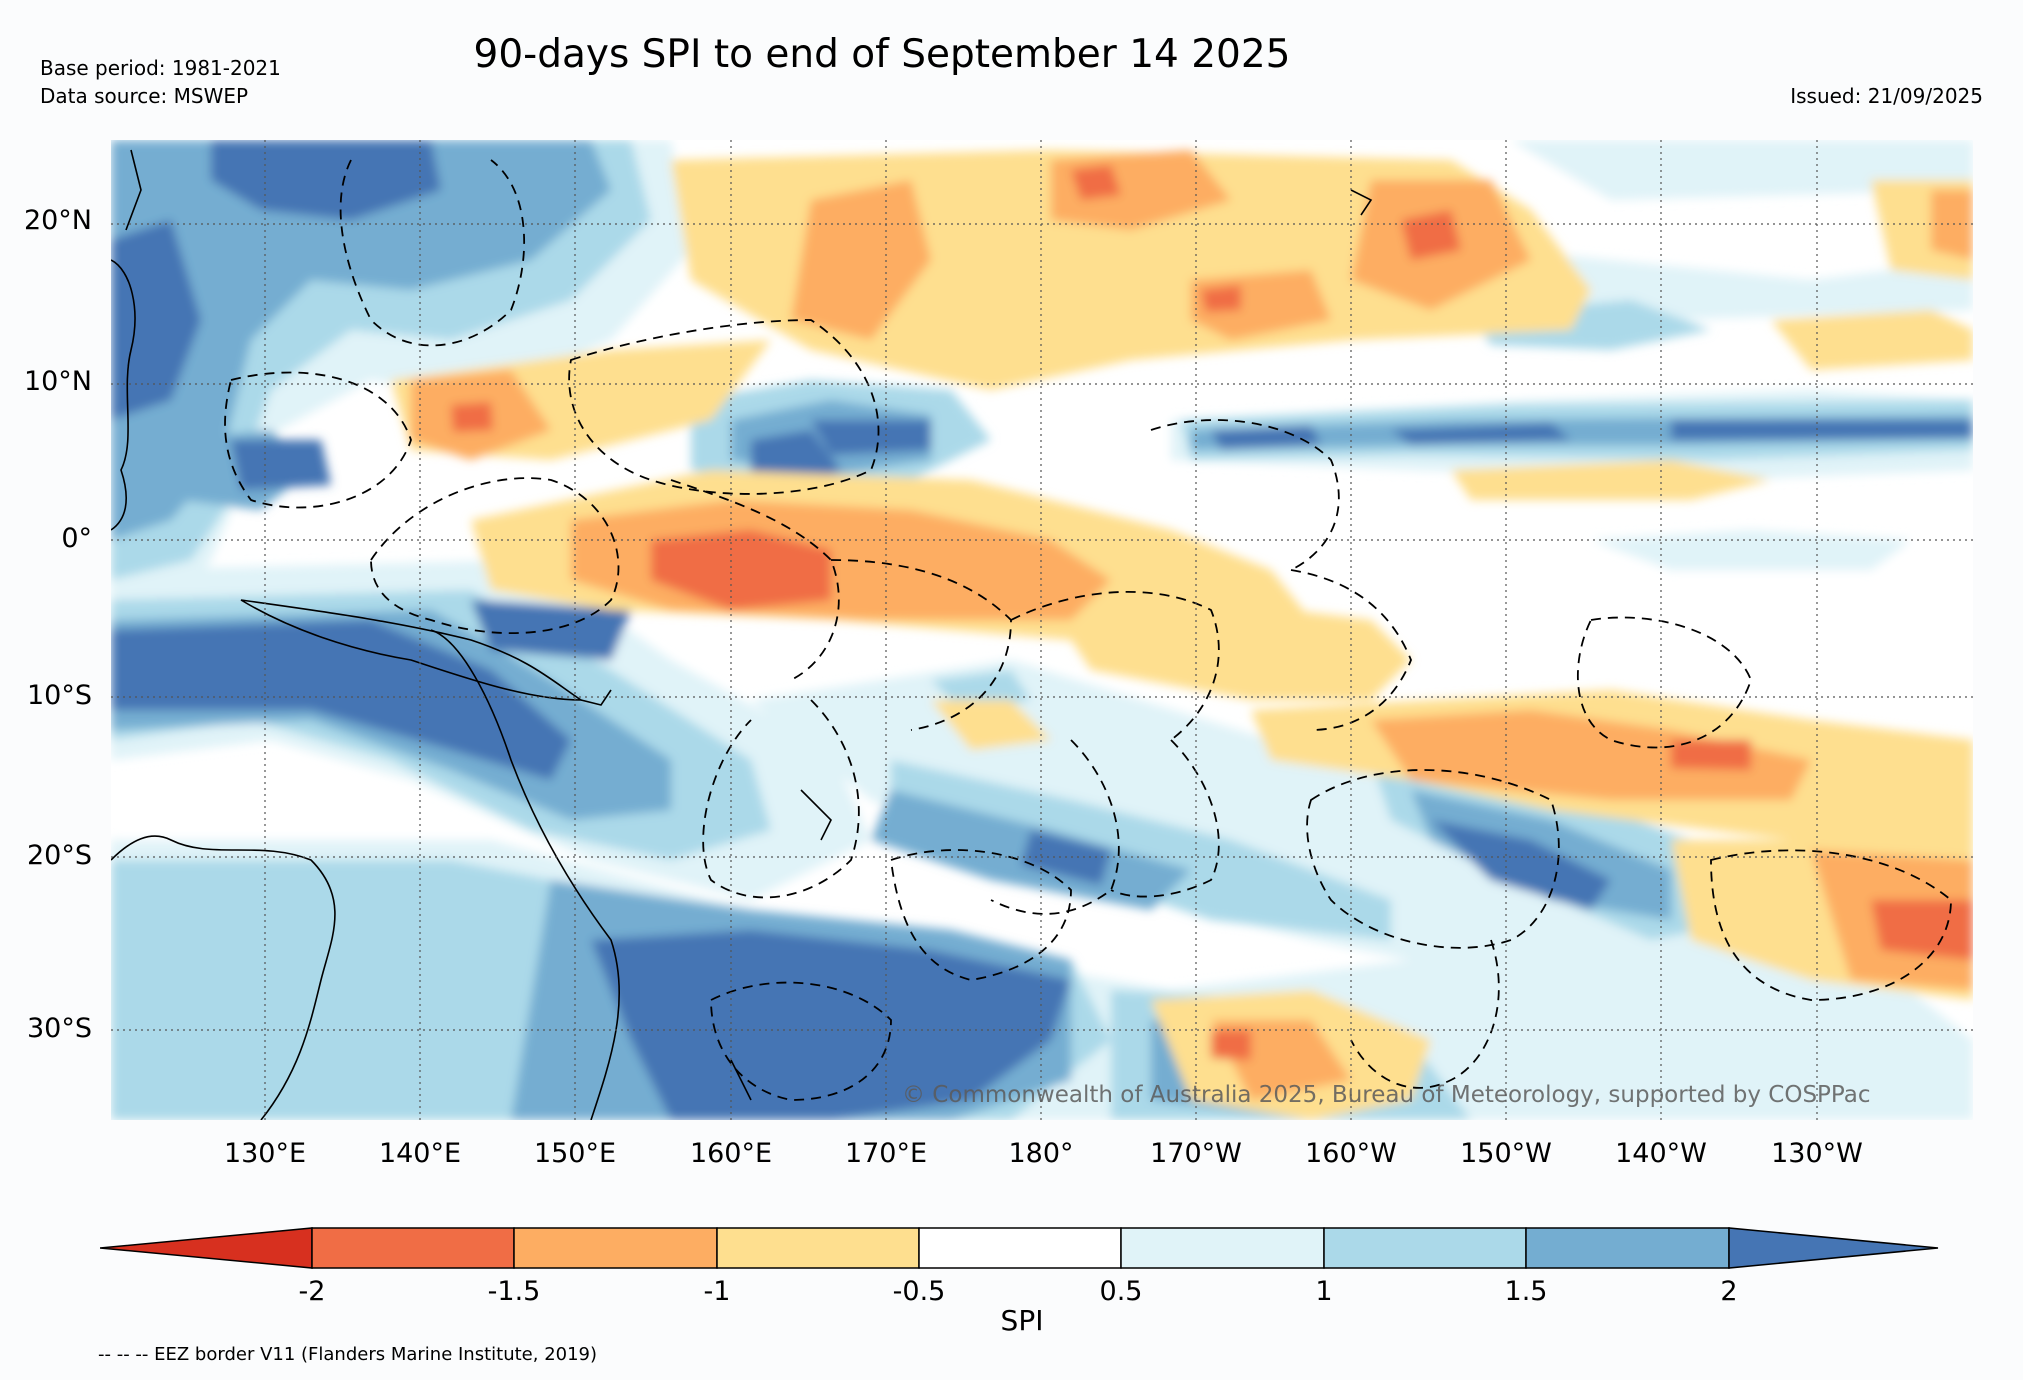 The width and height of the screenshot is (2023, 1380). What do you see at coordinates (514, 1291) in the screenshot?
I see `colorbar-tick: -1.5` at bounding box center [514, 1291].